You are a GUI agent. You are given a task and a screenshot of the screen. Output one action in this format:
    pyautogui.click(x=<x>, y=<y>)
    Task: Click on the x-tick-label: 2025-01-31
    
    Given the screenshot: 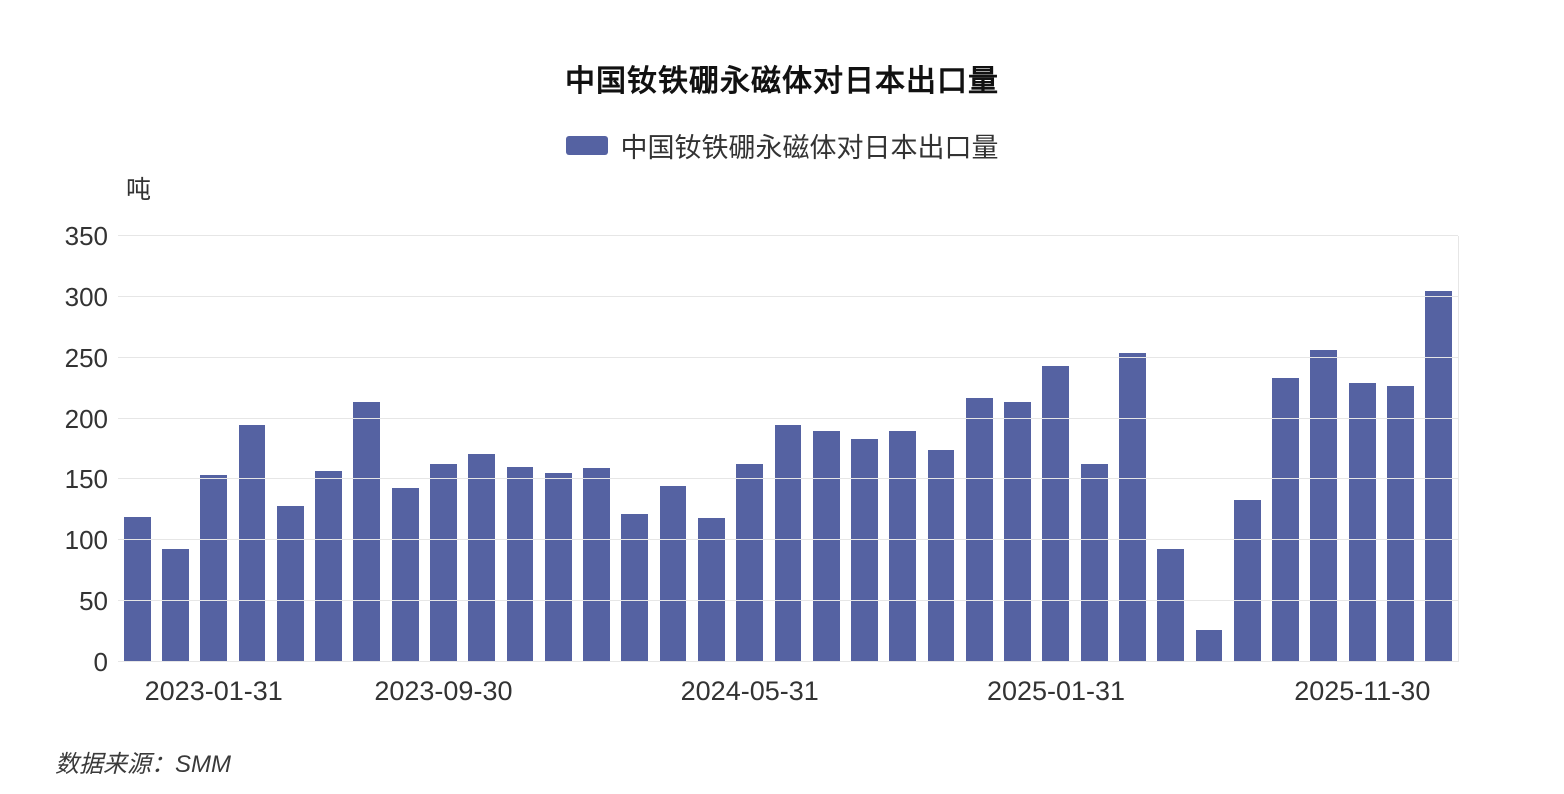 What is the action you would take?
    pyautogui.click(x=1056, y=691)
    